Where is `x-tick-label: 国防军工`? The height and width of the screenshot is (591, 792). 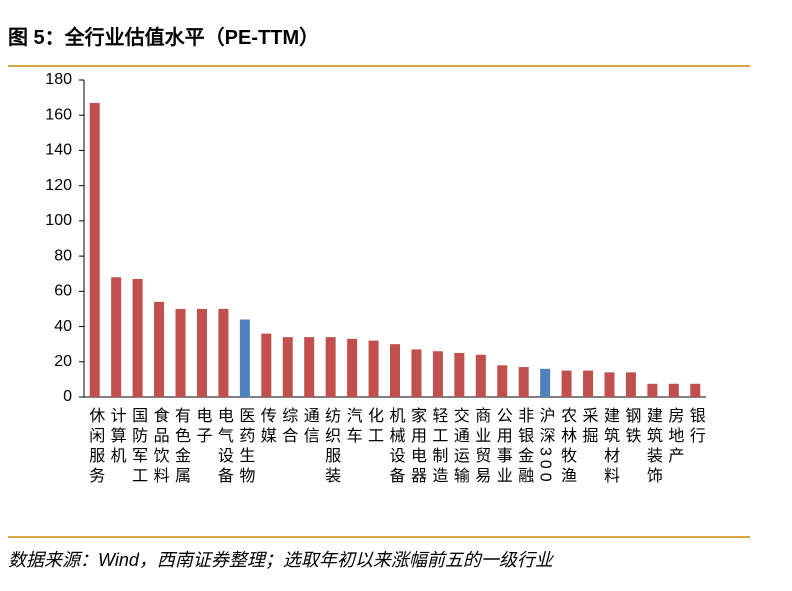
x-tick-label: 国防军工 is located at coordinates (138, 447).